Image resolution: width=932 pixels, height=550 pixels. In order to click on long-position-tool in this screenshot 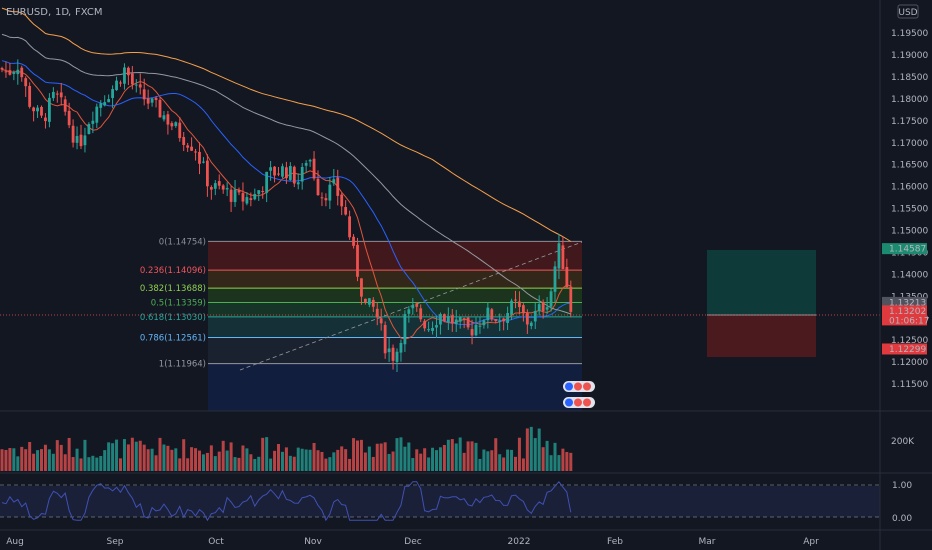, I will do `click(761, 303)`.